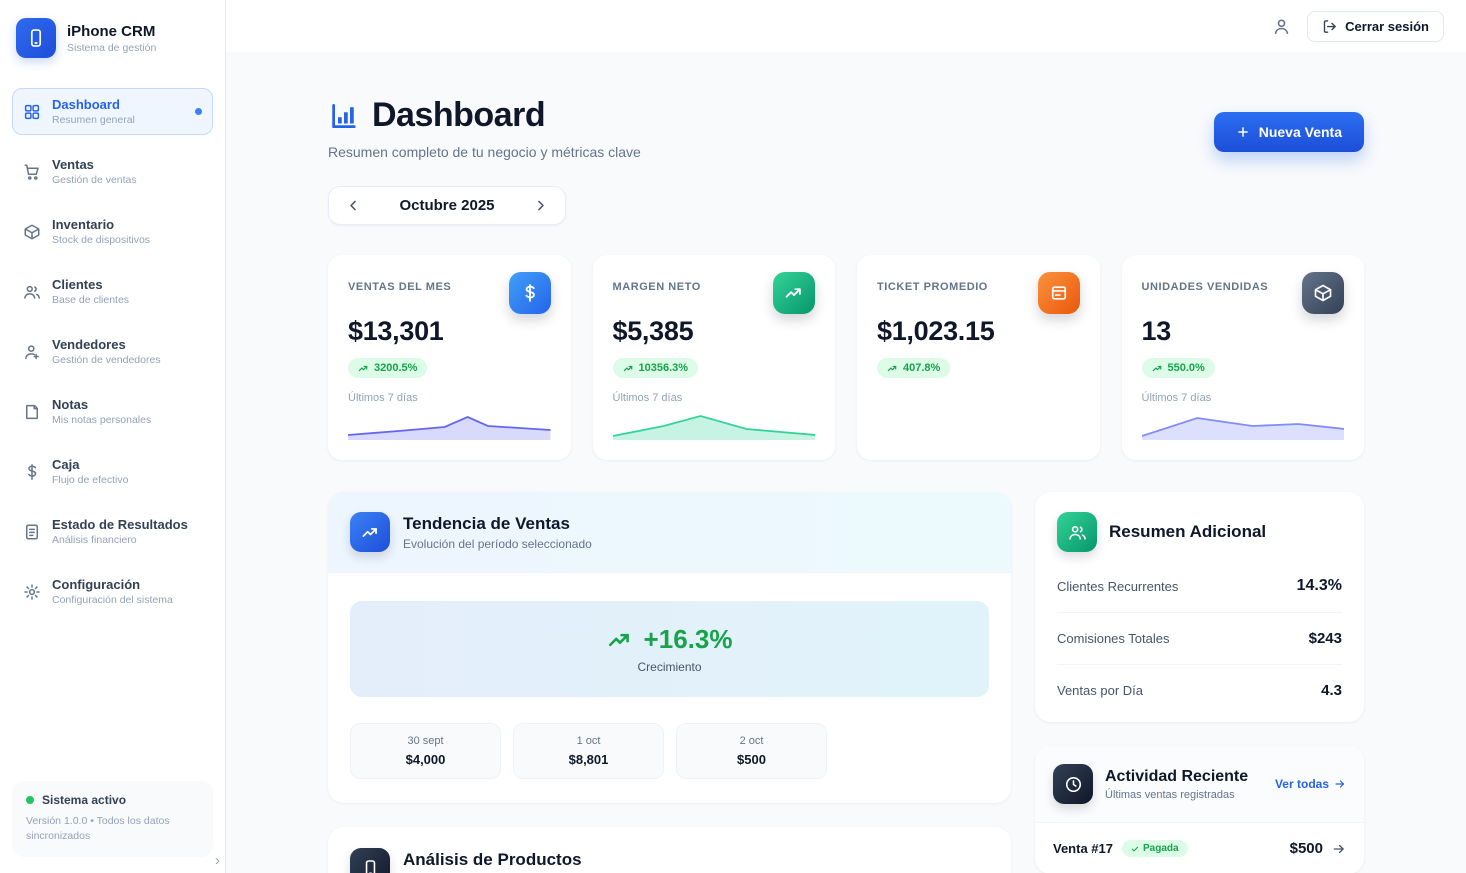  Describe the element at coordinates (89, 344) in the screenshot. I see `sidebar-item-label: Vendedores` at that location.